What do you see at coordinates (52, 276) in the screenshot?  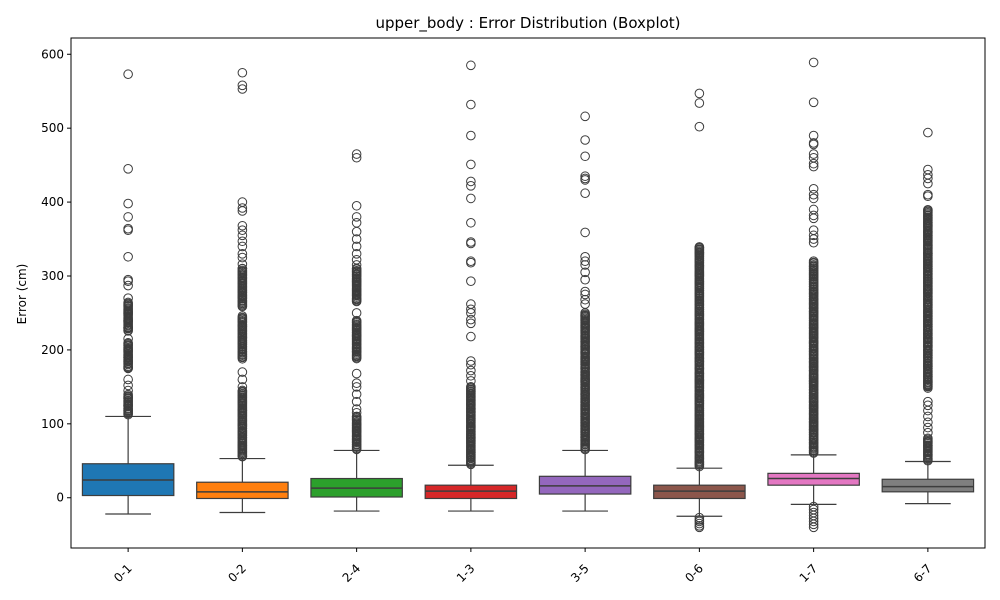 I see `y-tick-label: 300` at bounding box center [52, 276].